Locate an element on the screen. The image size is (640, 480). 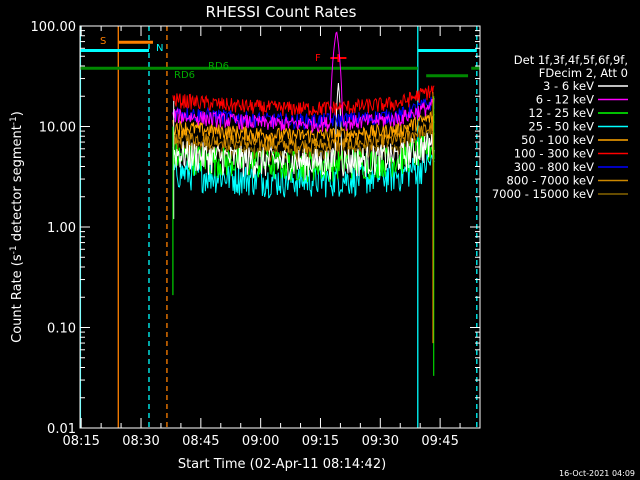
legend-entry-label: 25 - 50 keV is located at coordinates (561, 127).